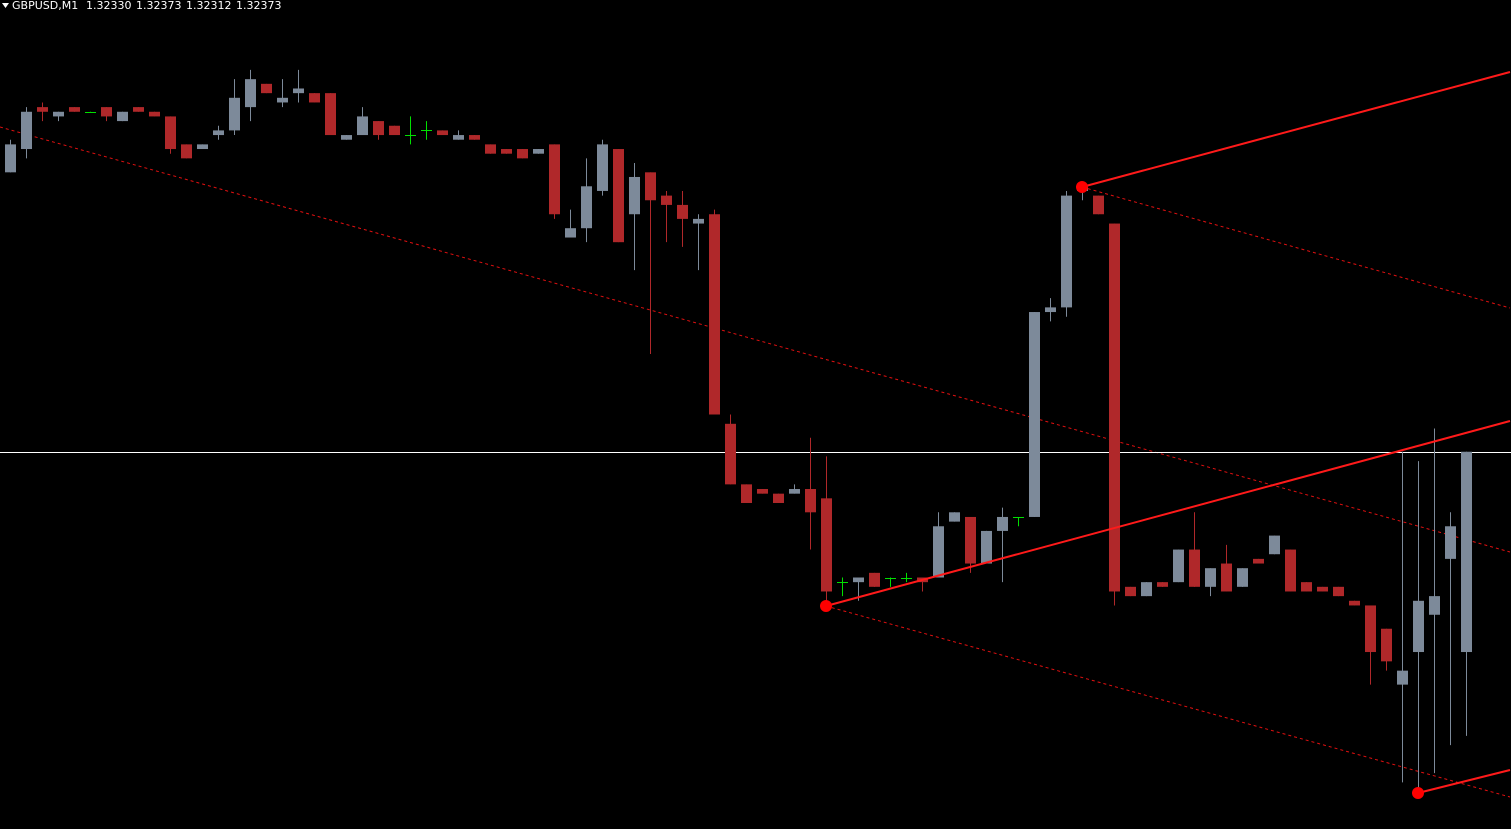  I want to click on symbol-label: GBPUSD,M1, so click(45, 6).